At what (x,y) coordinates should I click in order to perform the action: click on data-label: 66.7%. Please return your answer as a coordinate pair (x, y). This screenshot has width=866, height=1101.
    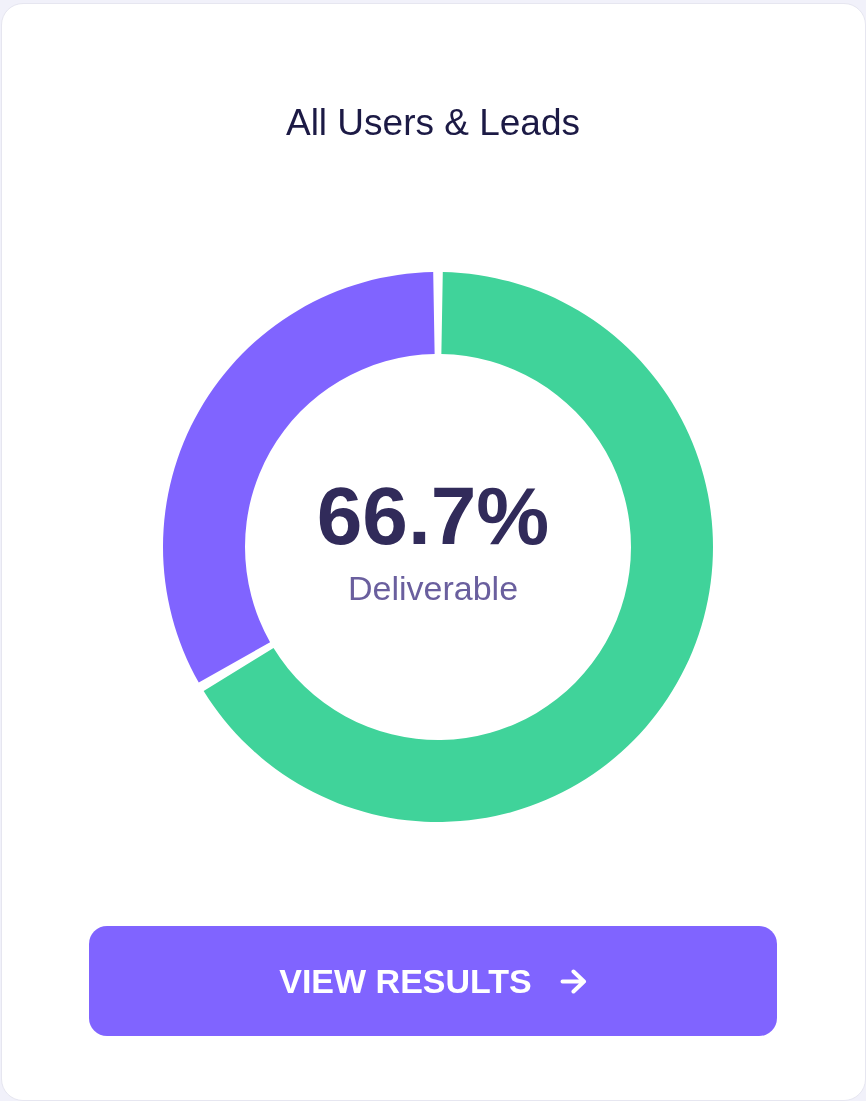
    Looking at the image, I should click on (433, 515).